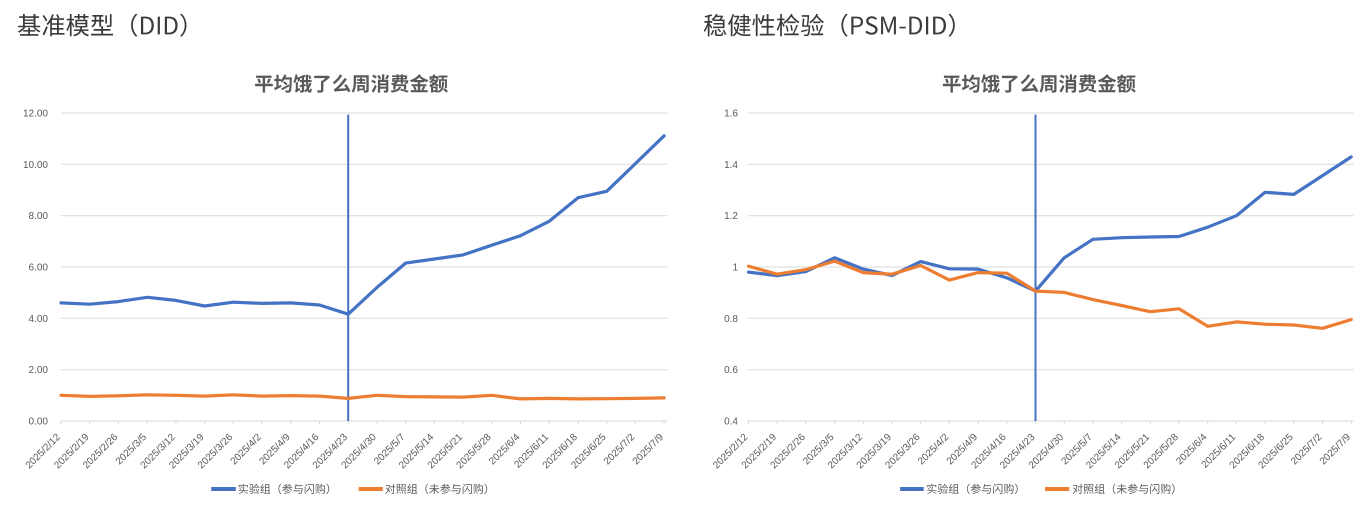  Describe the element at coordinates (35, 165) in the screenshot. I see `svg-text: 10.00` at that location.